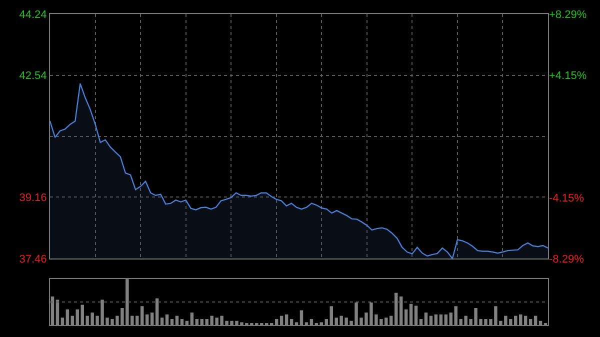 This screenshot has height=337, width=600. What do you see at coordinates (568, 76) in the screenshot?
I see `y2-tick-label: +4.15%` at bounding box center [568, 76].